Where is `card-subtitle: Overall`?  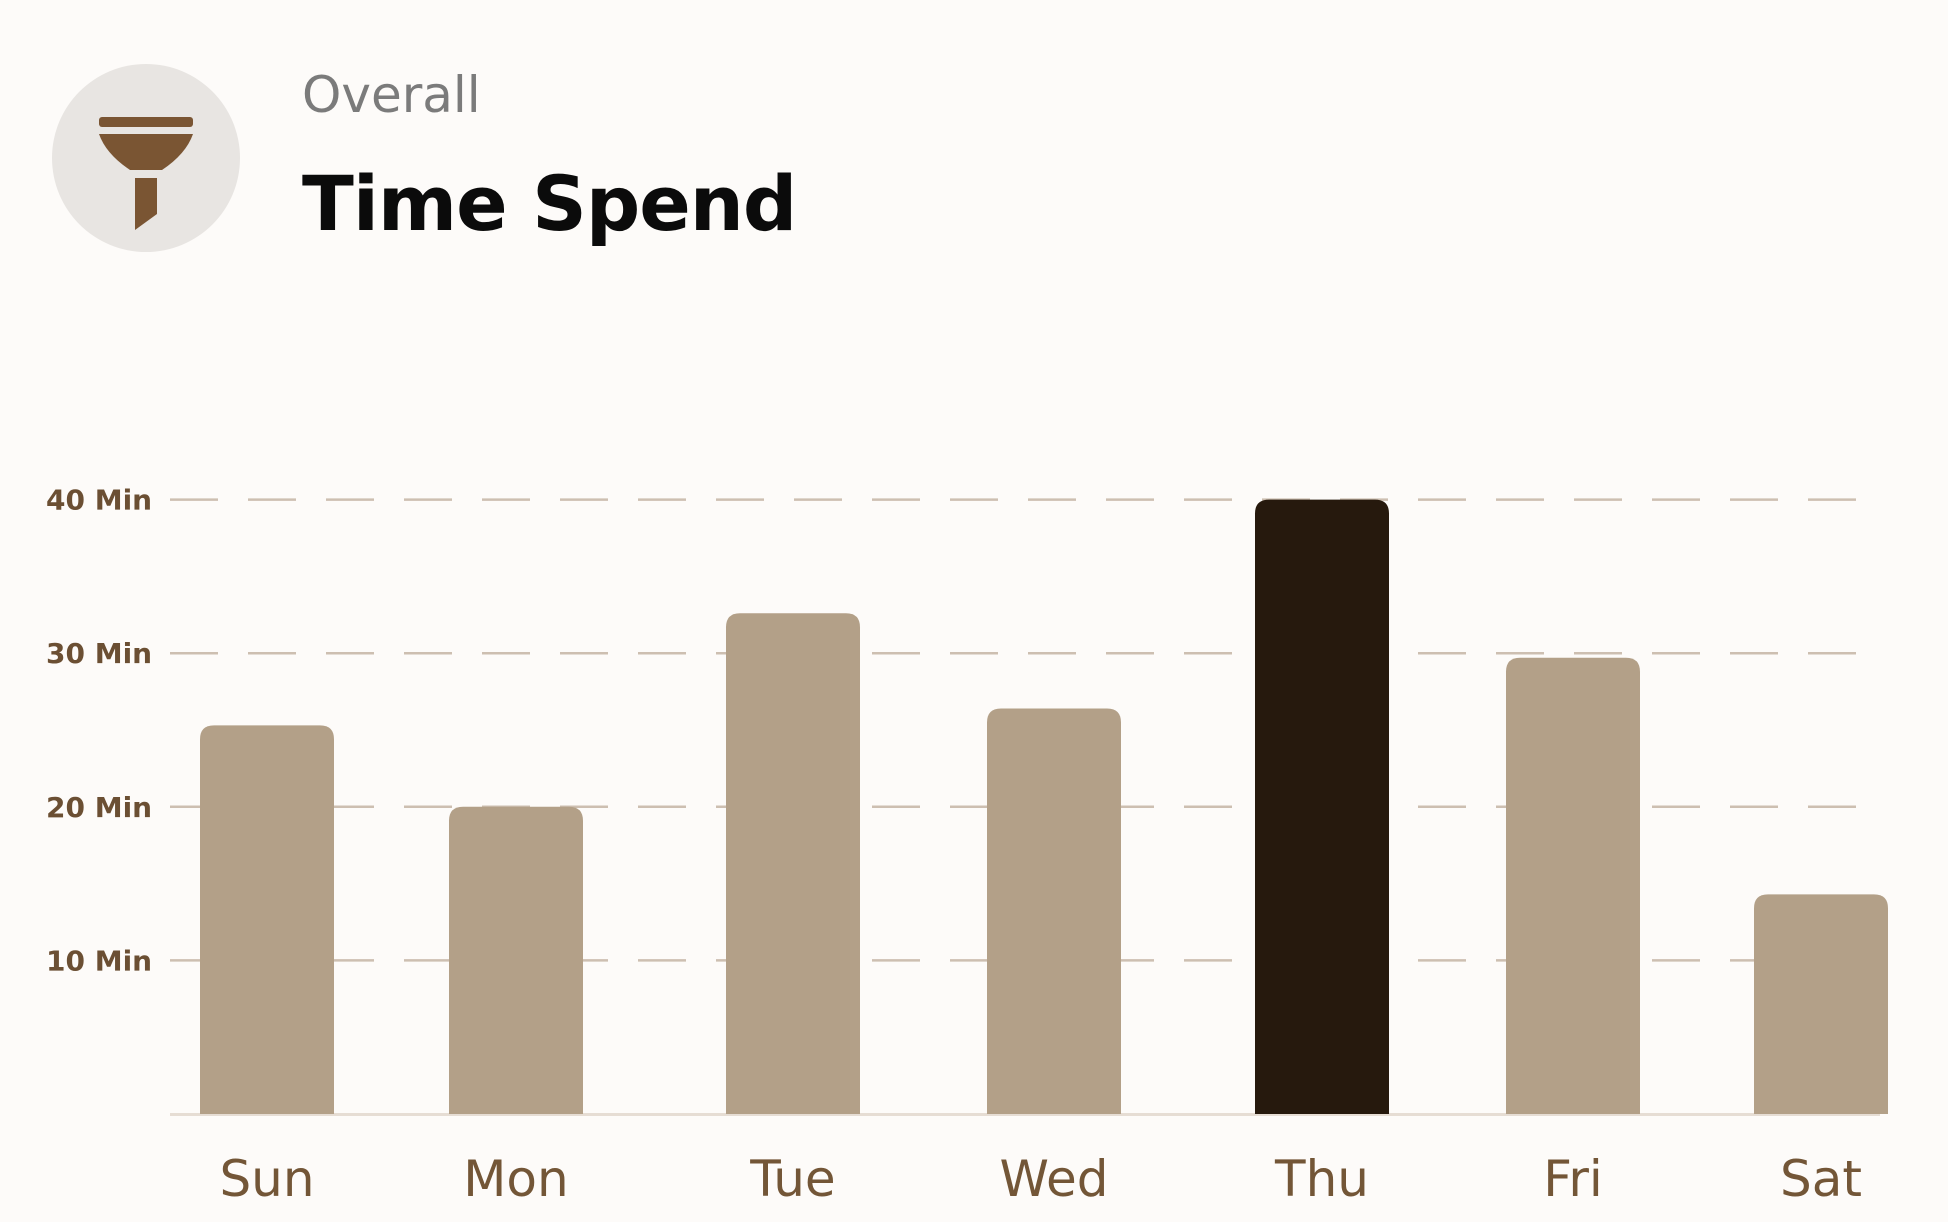 card-subtitle: Overall is located at coordinates (391, 95).